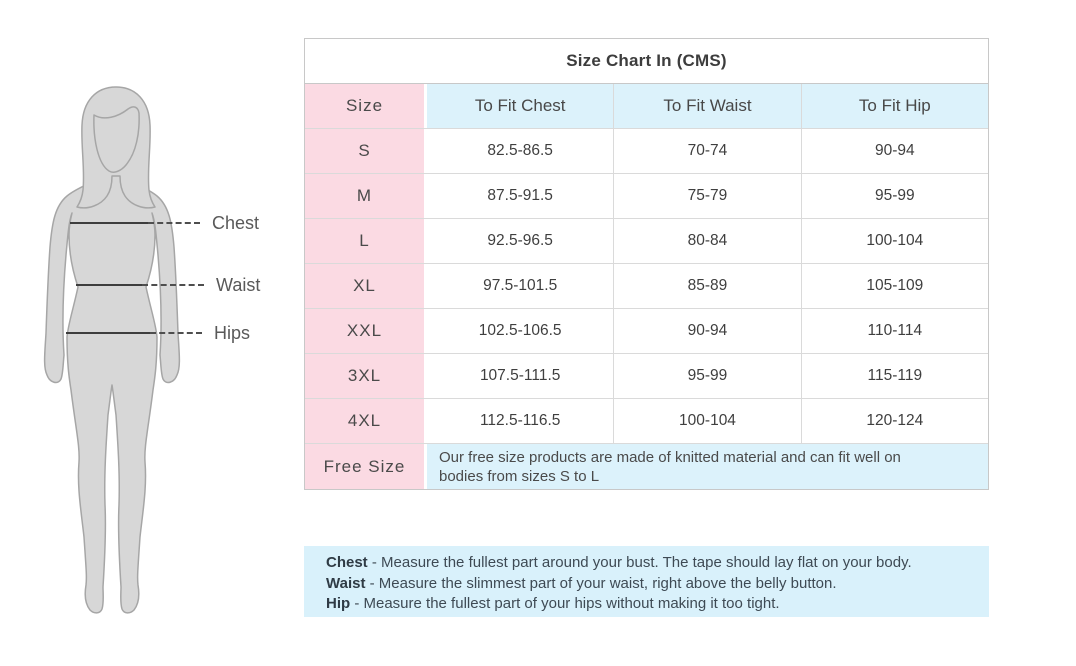 Image resolution: width=1076 pixels, height=666 pixels. Describe the element at coordinates (521, 286) in the screenshot. I see `chest-cell: 97.5-101.5` at that location.